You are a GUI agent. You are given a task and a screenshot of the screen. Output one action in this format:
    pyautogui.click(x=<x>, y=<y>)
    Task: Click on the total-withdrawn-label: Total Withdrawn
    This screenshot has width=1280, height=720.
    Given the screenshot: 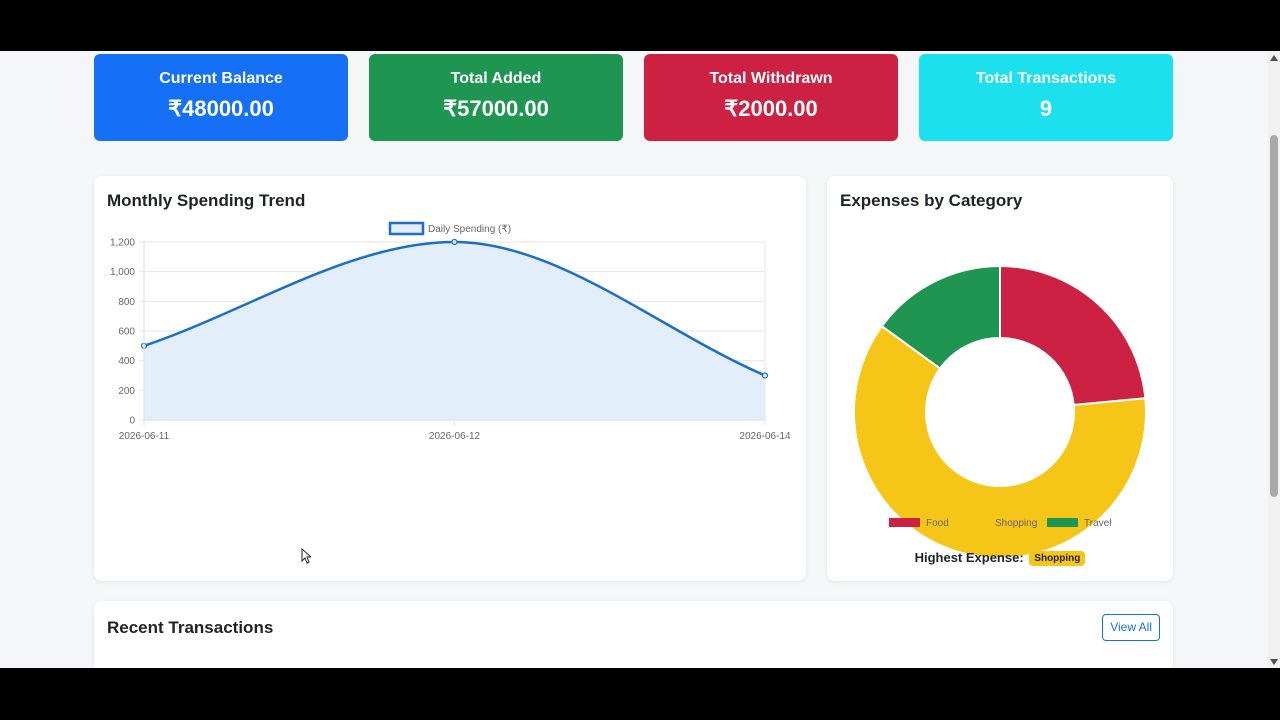 What is the action you would take?
    pyautogui.click(x=771, y=78)
    